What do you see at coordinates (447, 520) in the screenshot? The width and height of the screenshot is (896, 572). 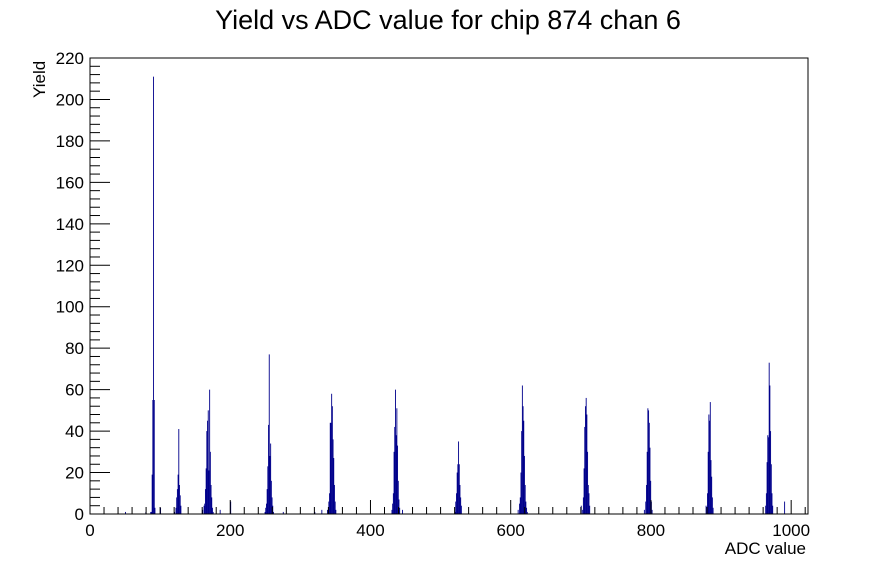 I see `x-axis: 0 200 400 600 800 1000` at bounding box center [447, 520].